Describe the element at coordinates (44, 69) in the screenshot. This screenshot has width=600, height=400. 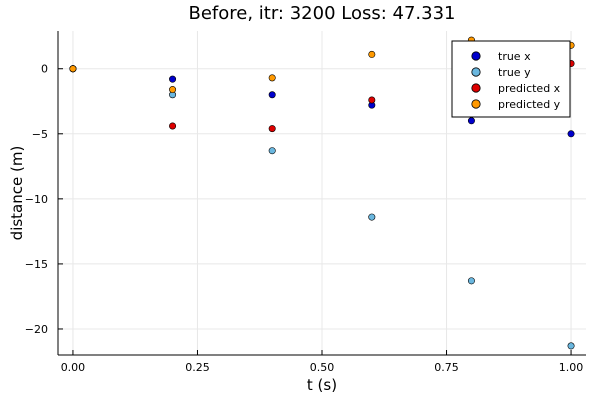
I see `y-tick-label: 0` at that location.